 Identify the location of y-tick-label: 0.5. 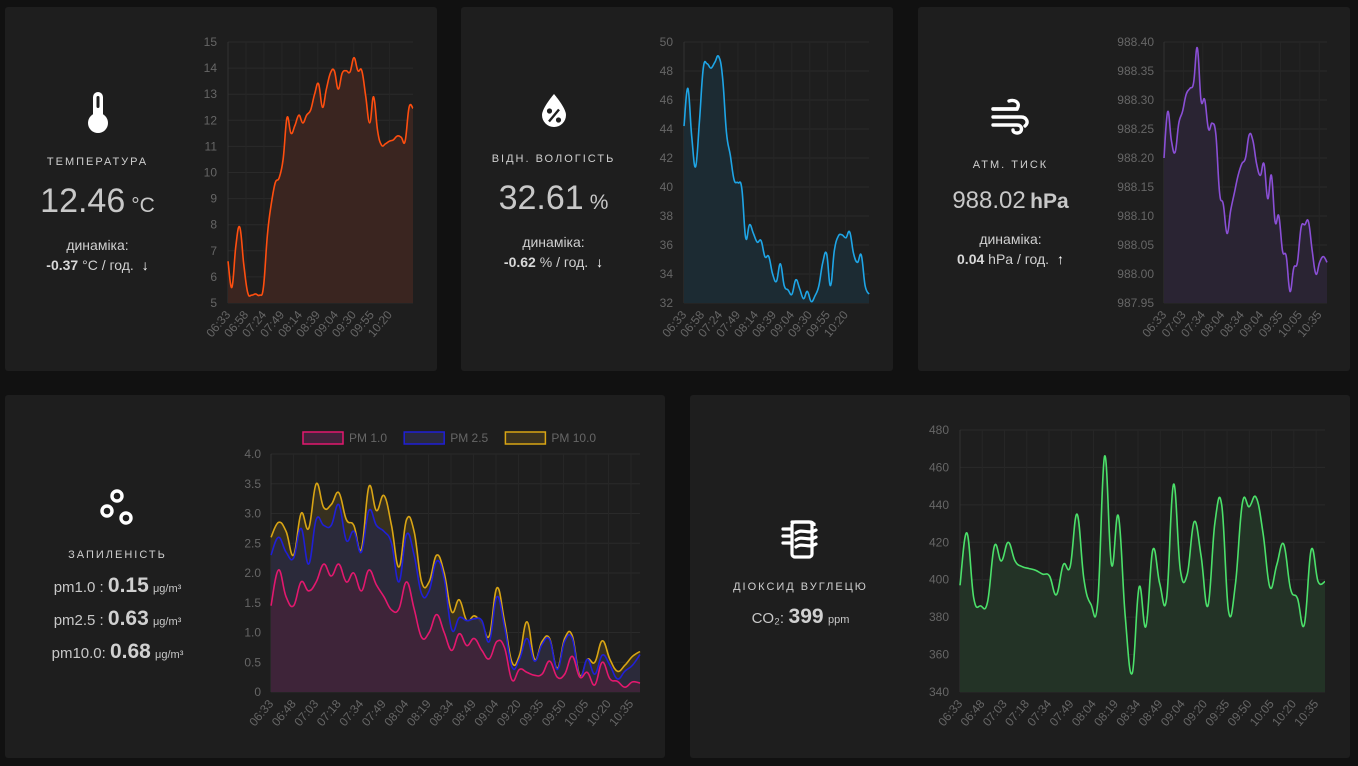
(252, 662).